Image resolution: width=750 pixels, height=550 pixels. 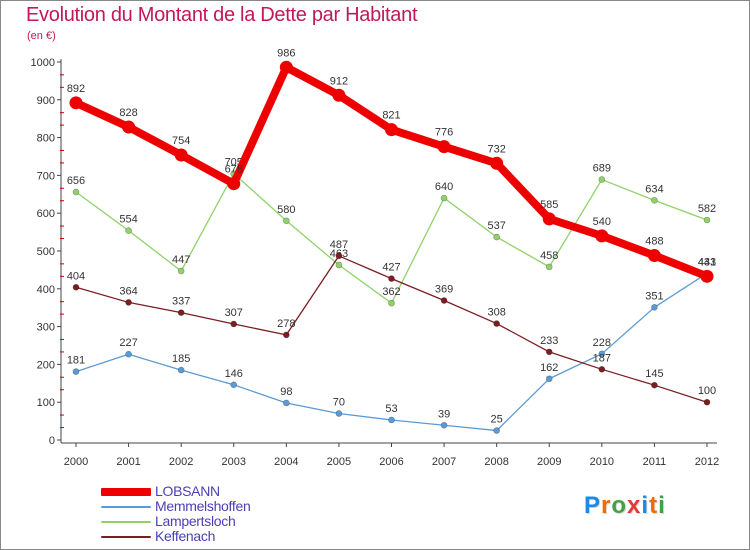 What do you see at coordinates (391, 409) in the screenshot?
I see `data-label-memmelshoffen: 53` at bounding box center [391, 409].